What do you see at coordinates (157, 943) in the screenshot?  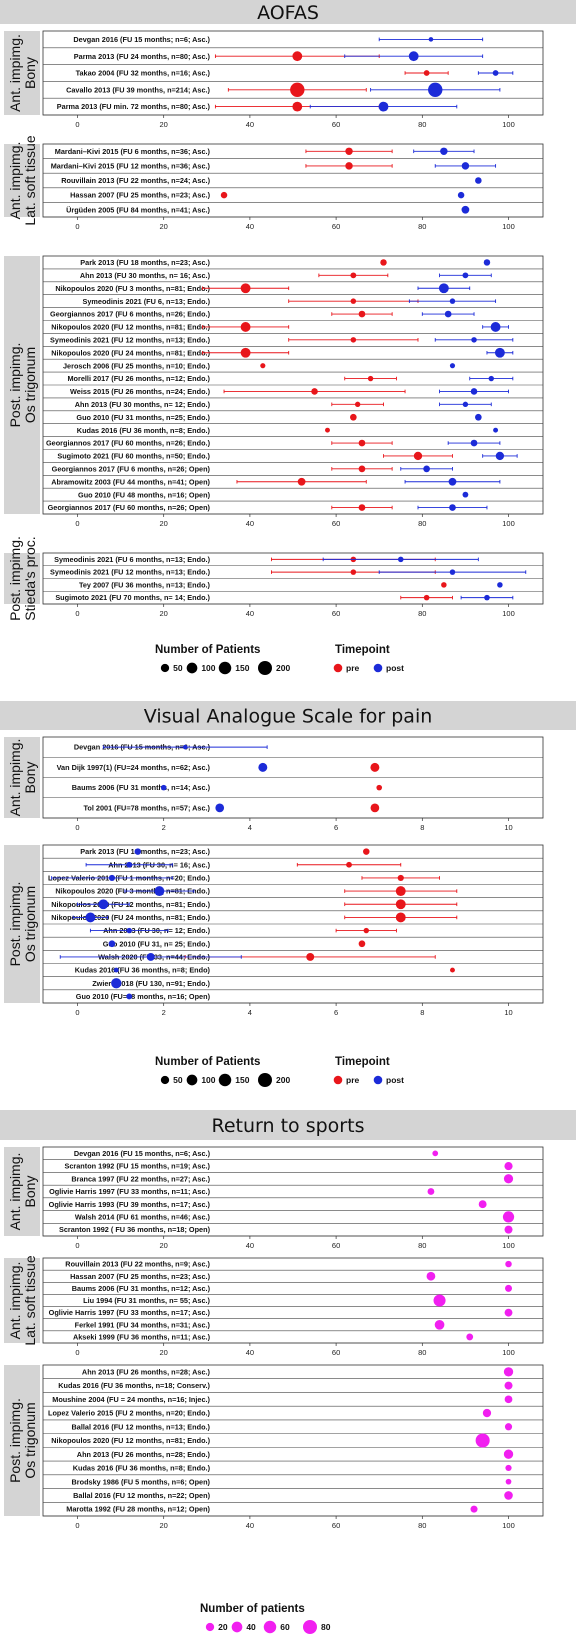 I see `row-label: Guo 2010 (FU 31, n= 25; Endo.)` at bounding box center [157, 943].